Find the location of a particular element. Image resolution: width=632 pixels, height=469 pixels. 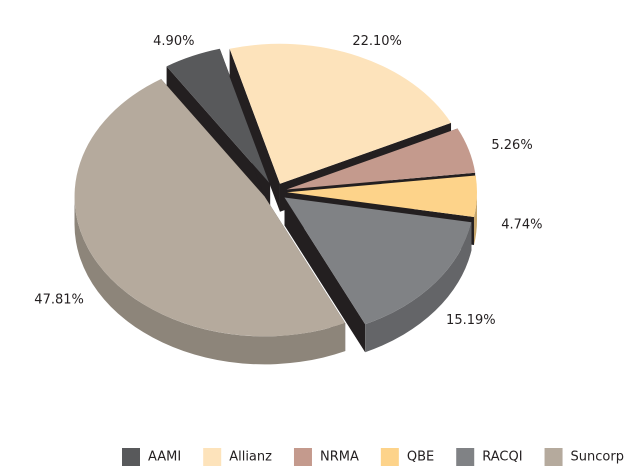

legend-label: QBE is located at coordinates (420, 457).